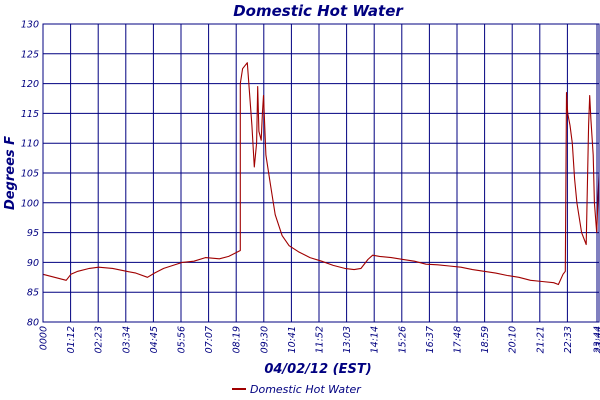 The image size is (600, 400). What do you see at coordinates (540, 339) in the screenshot?
I see `x-tick-label: 21:21` at bounding box center [540, 339].